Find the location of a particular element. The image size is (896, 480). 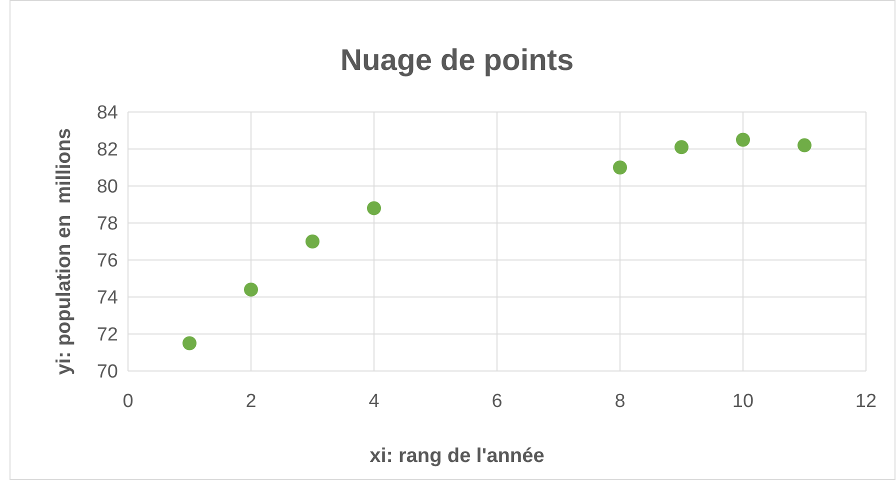

chart-title: Nuage de points is located at coordinates (457, 60).